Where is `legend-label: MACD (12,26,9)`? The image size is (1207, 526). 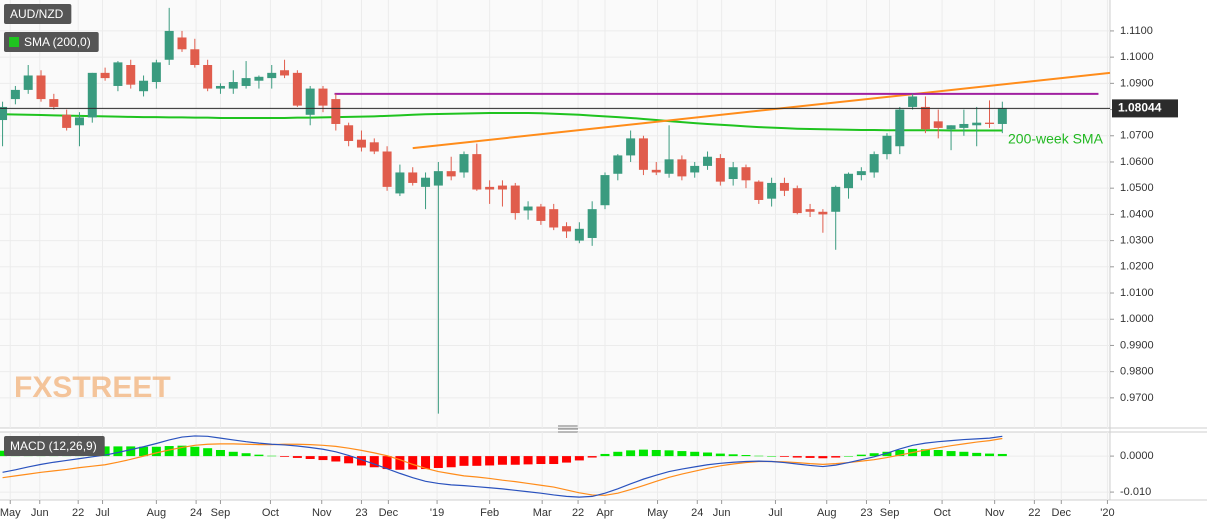 legend-label: MACD (12,26,9) is located at coordinates (53, 446).